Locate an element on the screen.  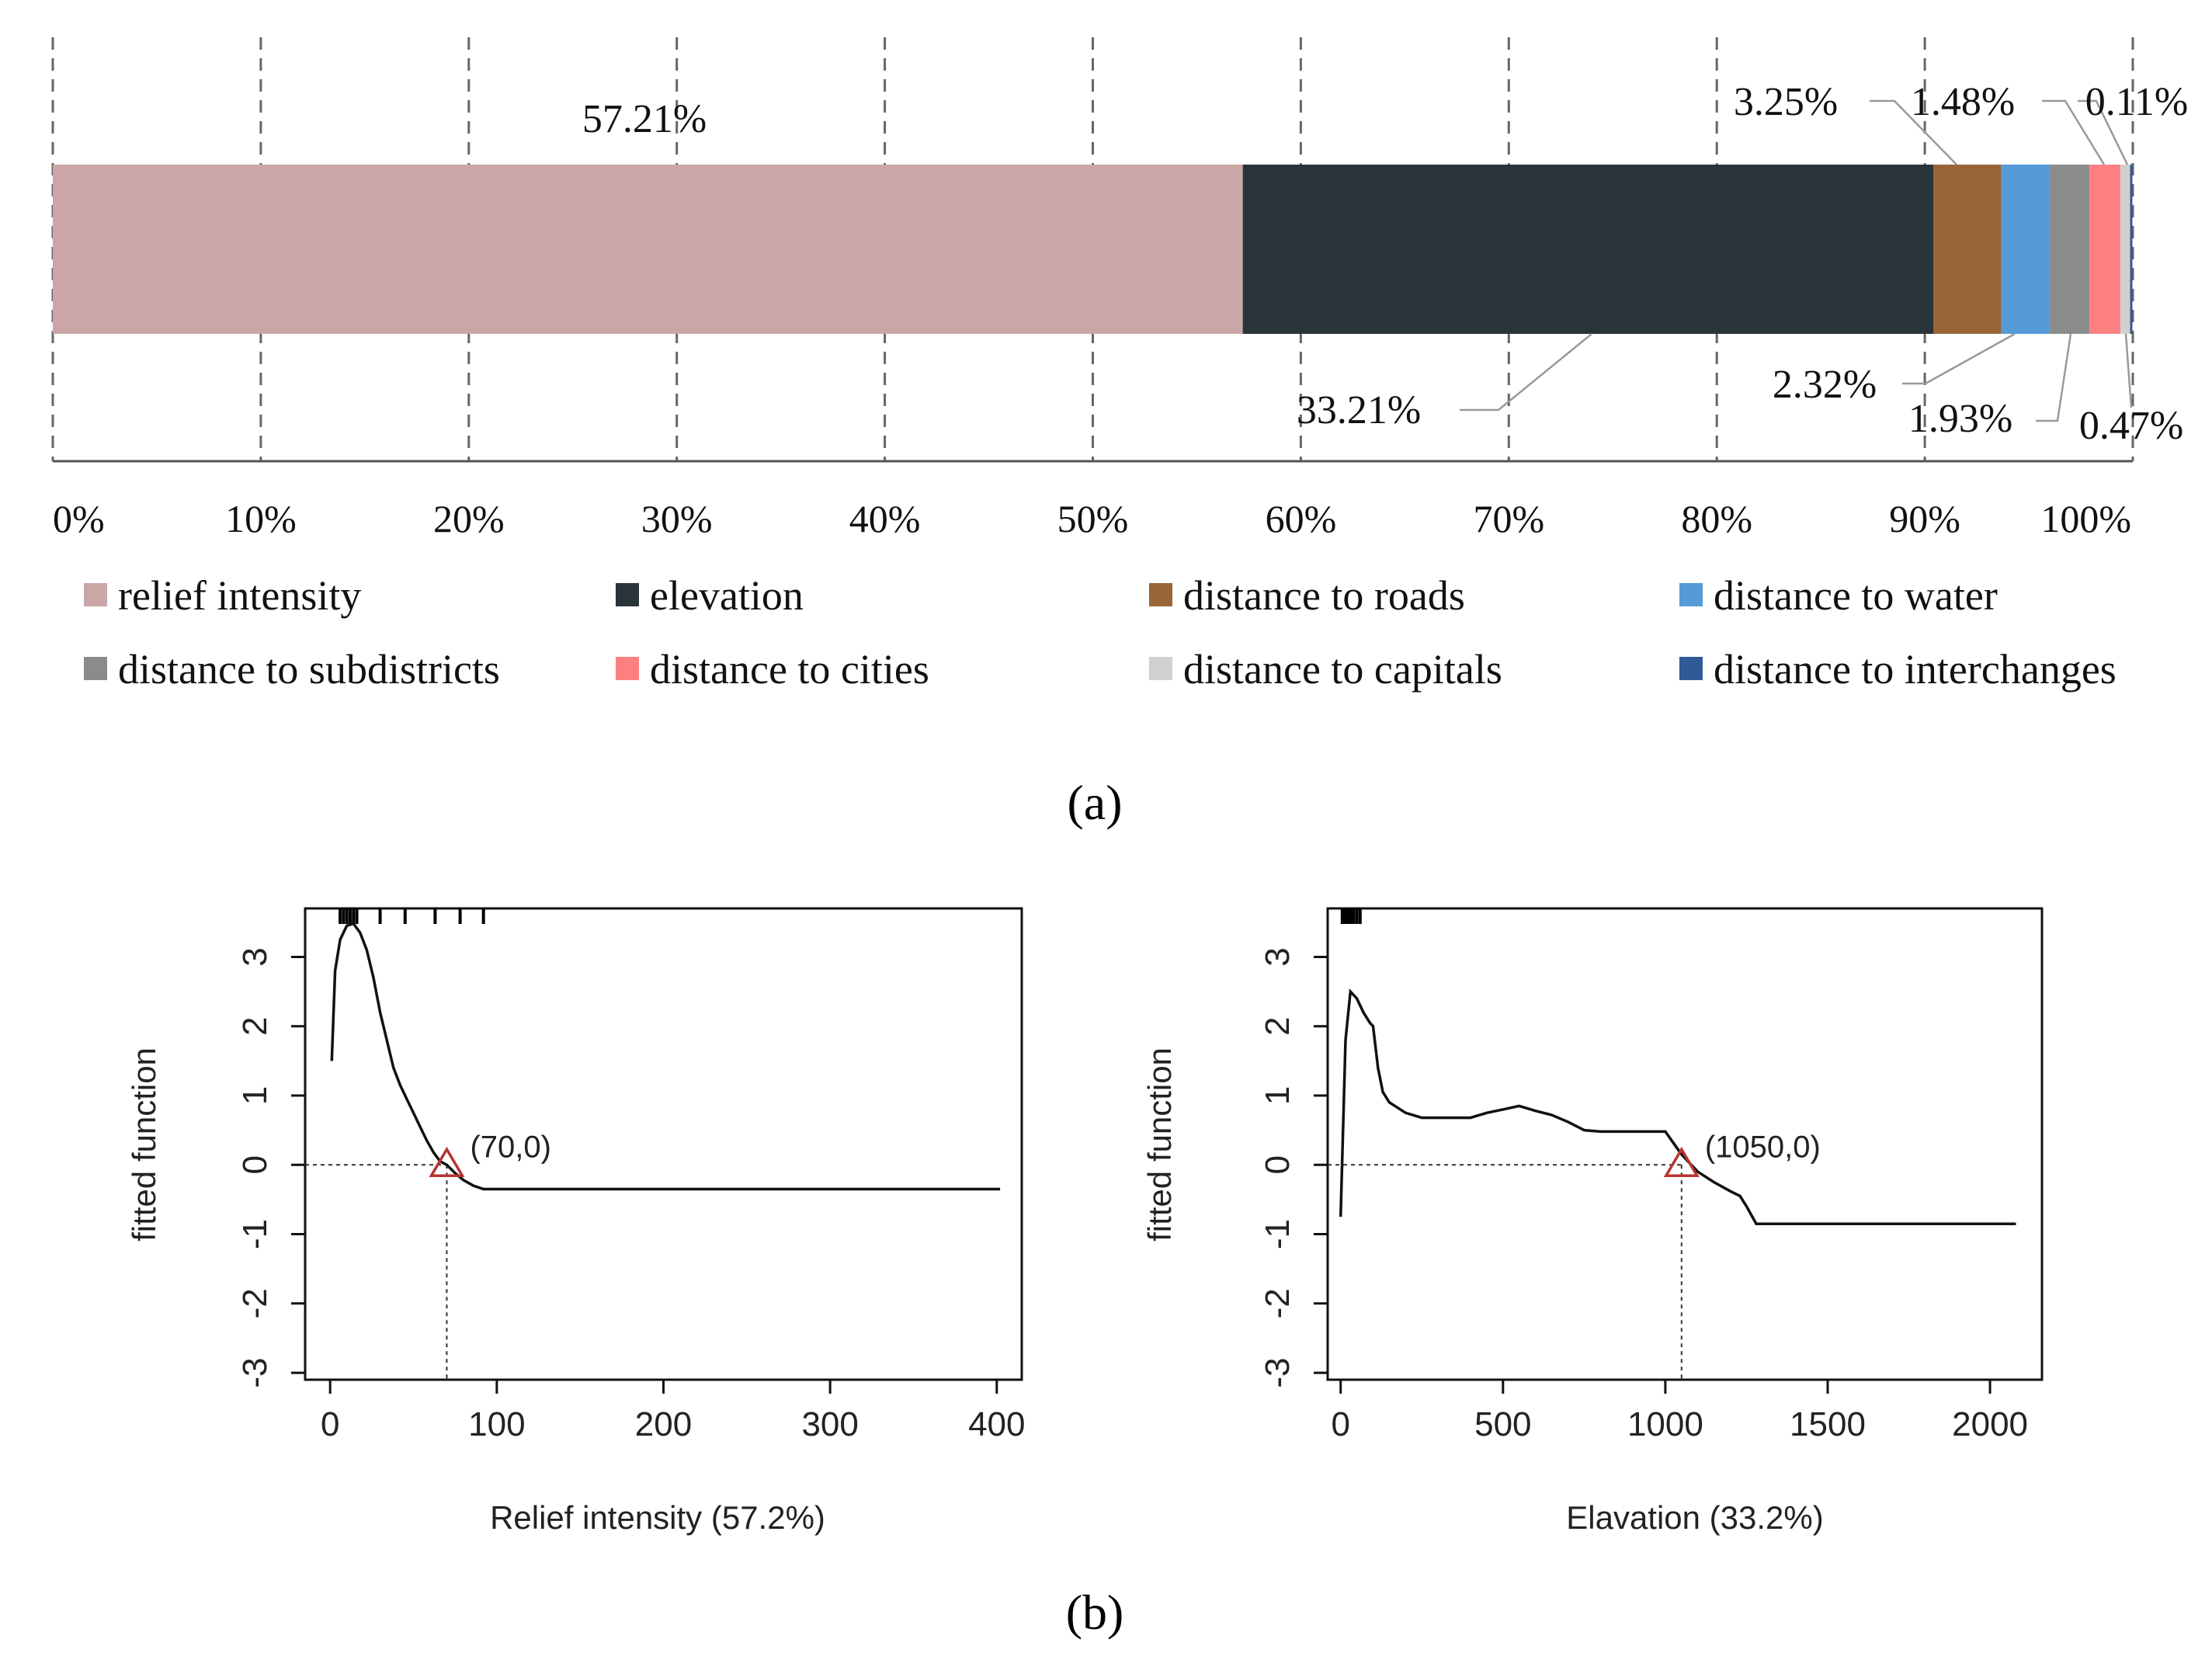
data-label: 1.93% is located at coordinates (1960, 419).